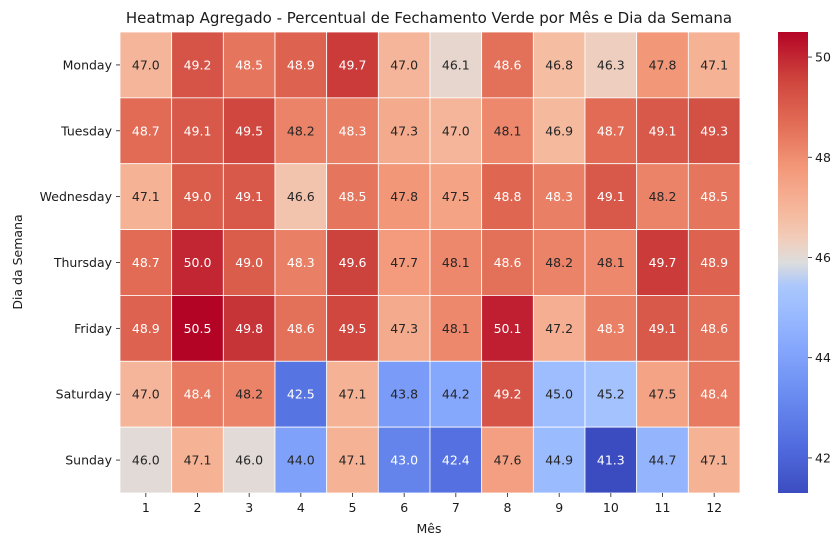  I want to click on cell-value-label: 47.3, so click(404, 328).